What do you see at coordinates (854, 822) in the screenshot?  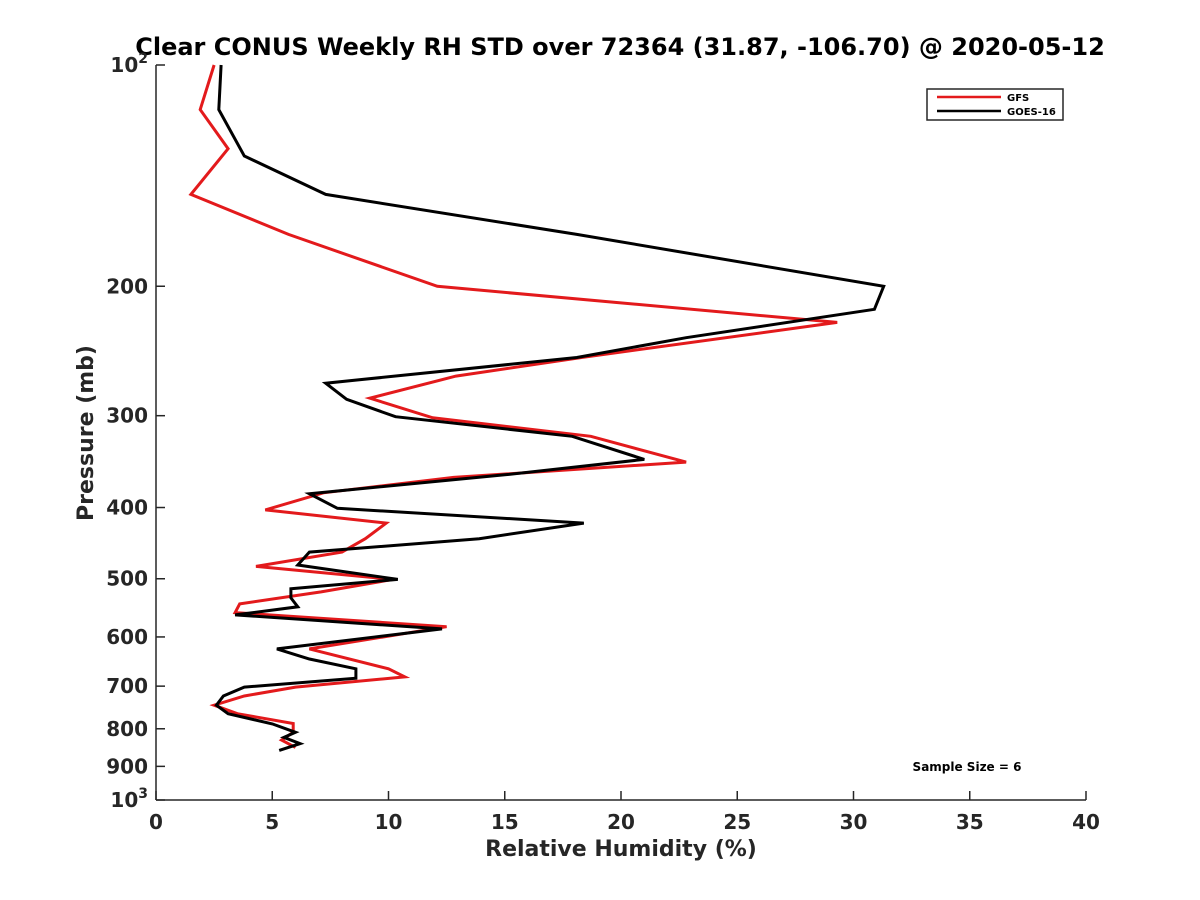 I see `x-tick-label: 30` at bounding box center [854, 822].